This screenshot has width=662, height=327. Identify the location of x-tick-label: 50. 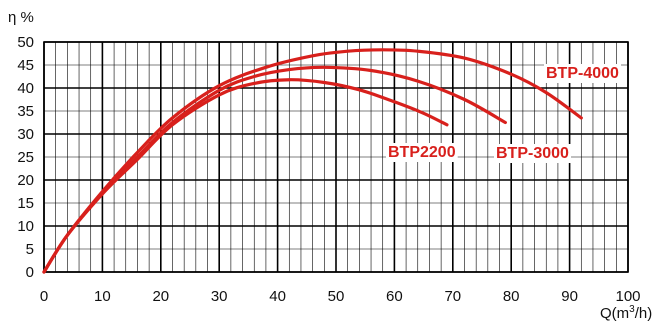
(336, 296).